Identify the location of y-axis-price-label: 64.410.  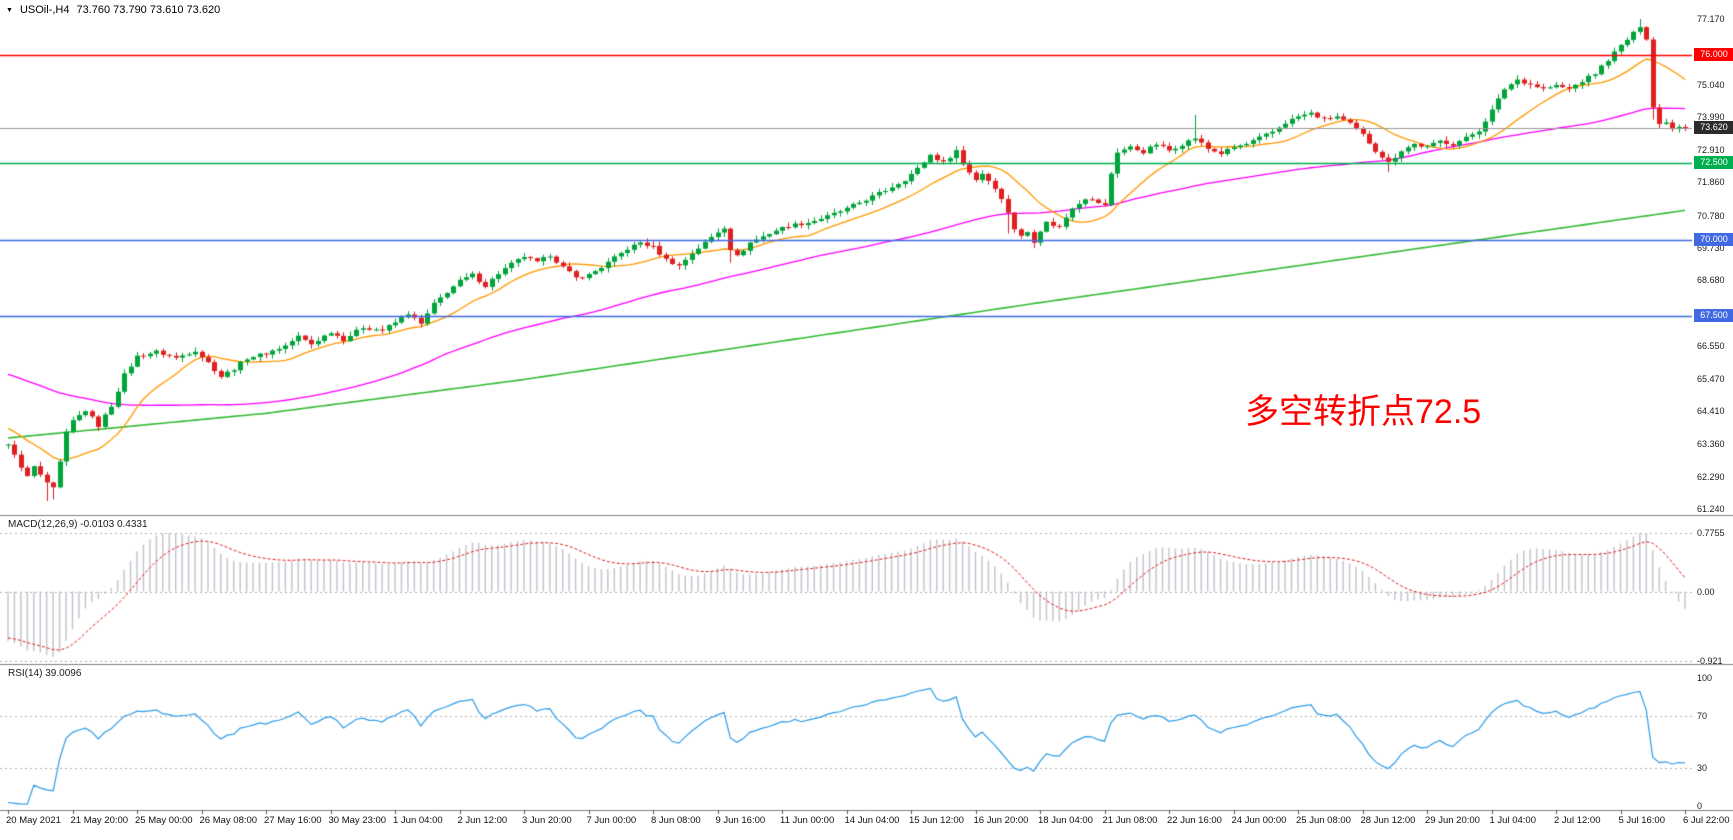
(1711, 411).